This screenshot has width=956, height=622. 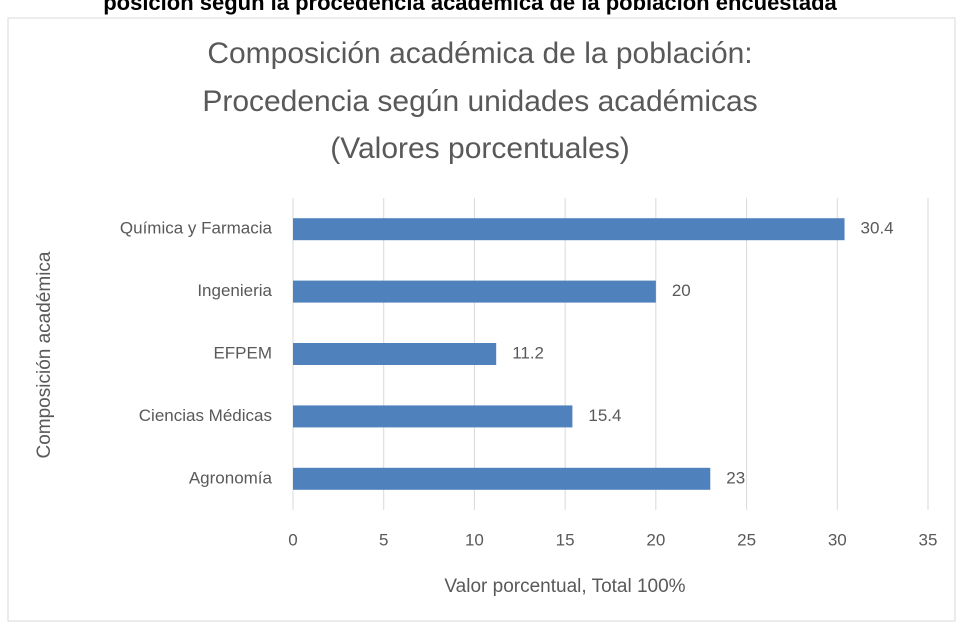 I want to click on x-tick-label: 5, so click(x=383, y=539).